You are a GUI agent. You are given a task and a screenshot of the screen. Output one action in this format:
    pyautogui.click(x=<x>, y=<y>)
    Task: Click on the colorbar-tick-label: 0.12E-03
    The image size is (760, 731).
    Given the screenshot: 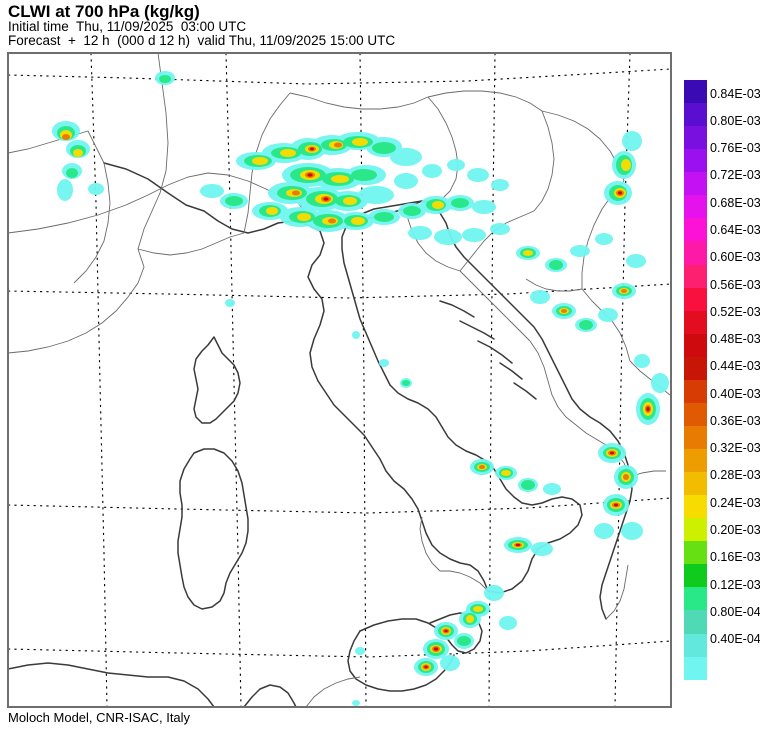 What is the action you would take?
    pyautogui.click(x=735, y=584)
    